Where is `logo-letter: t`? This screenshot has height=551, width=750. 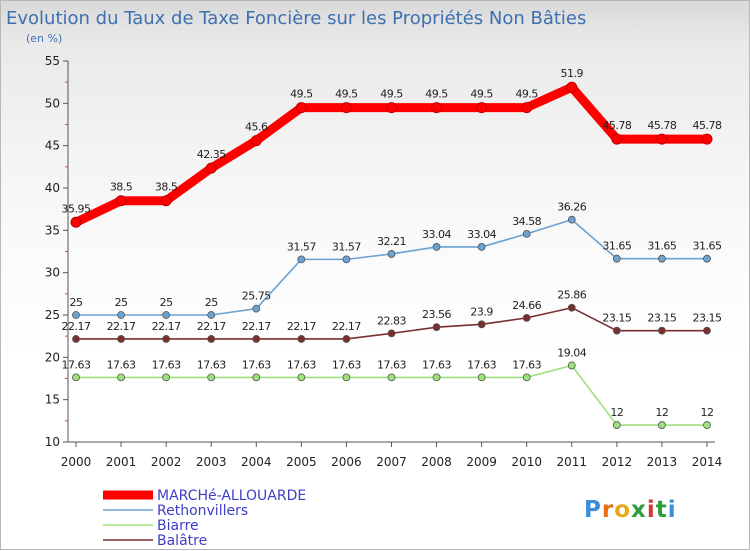 logo-letter: t is located at coordinates (662, 510).